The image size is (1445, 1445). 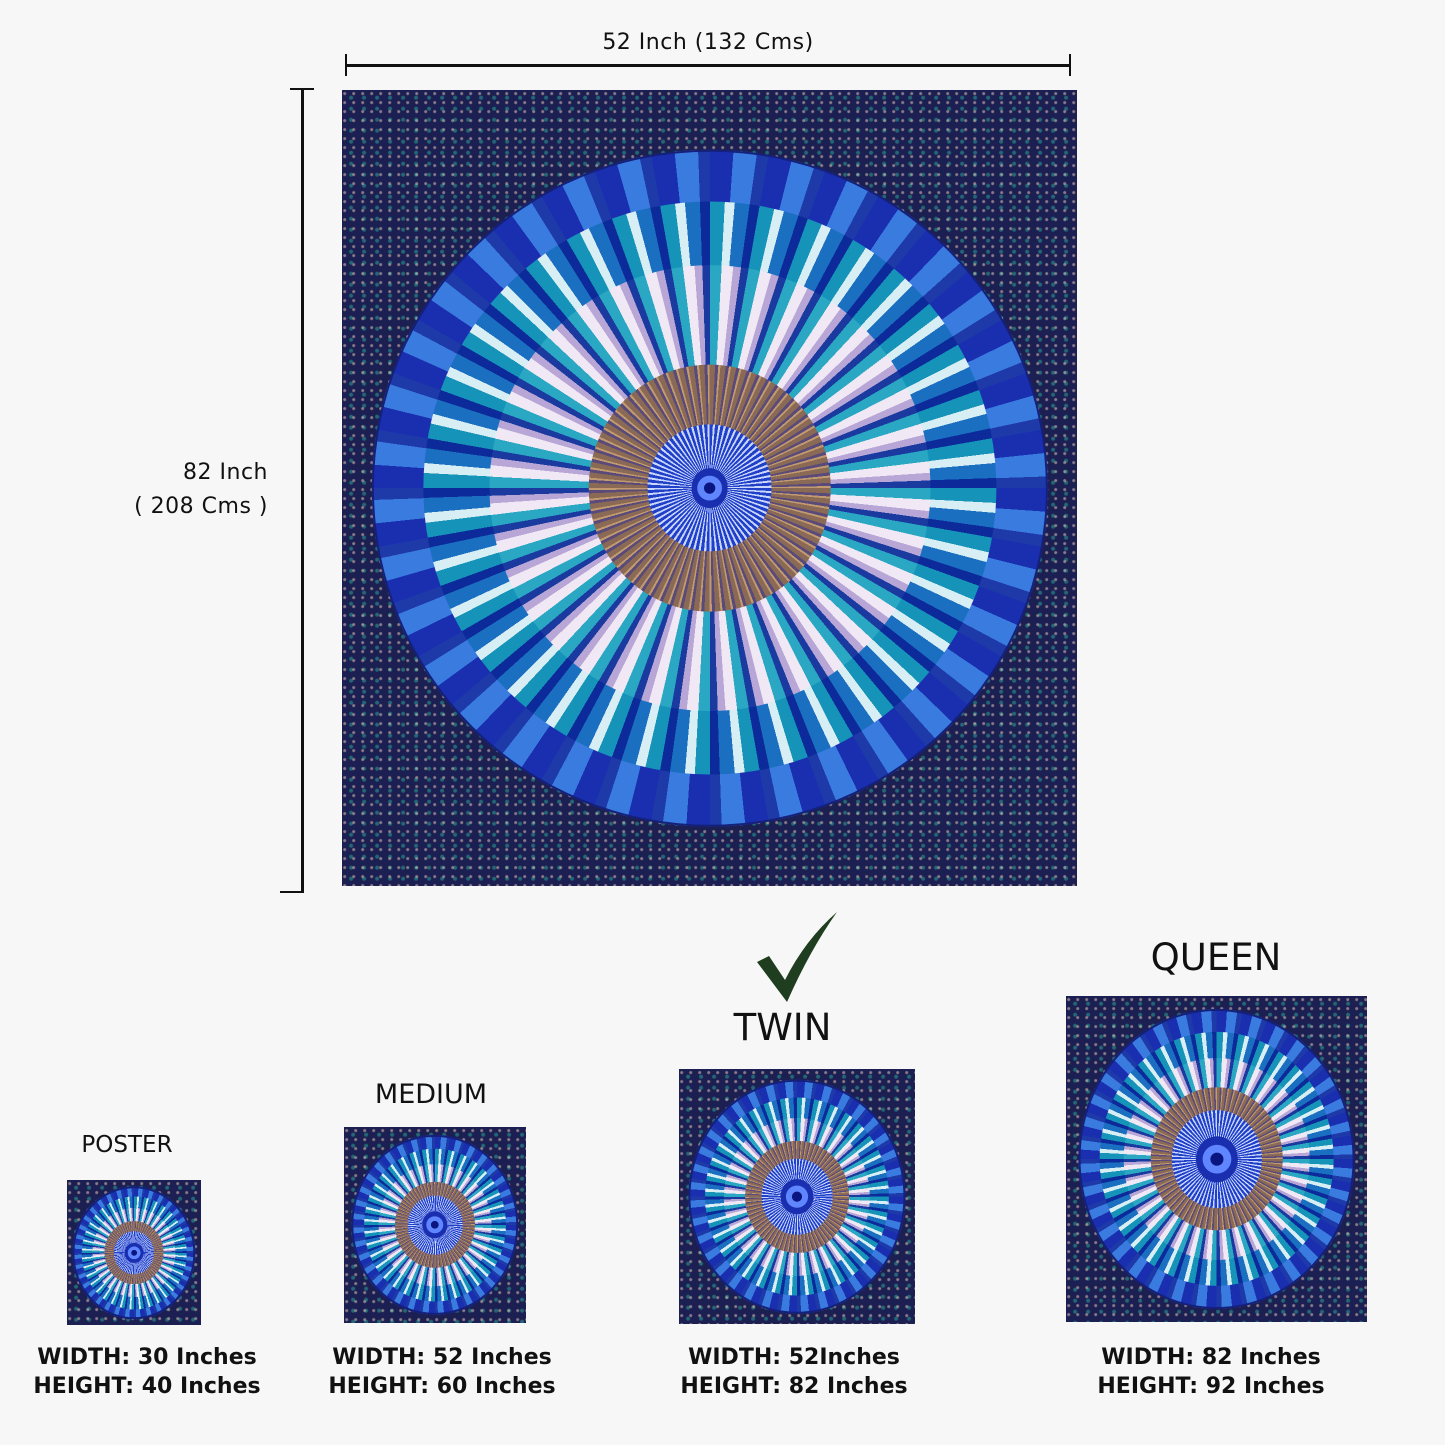 I want to click on poster-width: WIDTH: 30 Inches, so click(x=147, y=1357).